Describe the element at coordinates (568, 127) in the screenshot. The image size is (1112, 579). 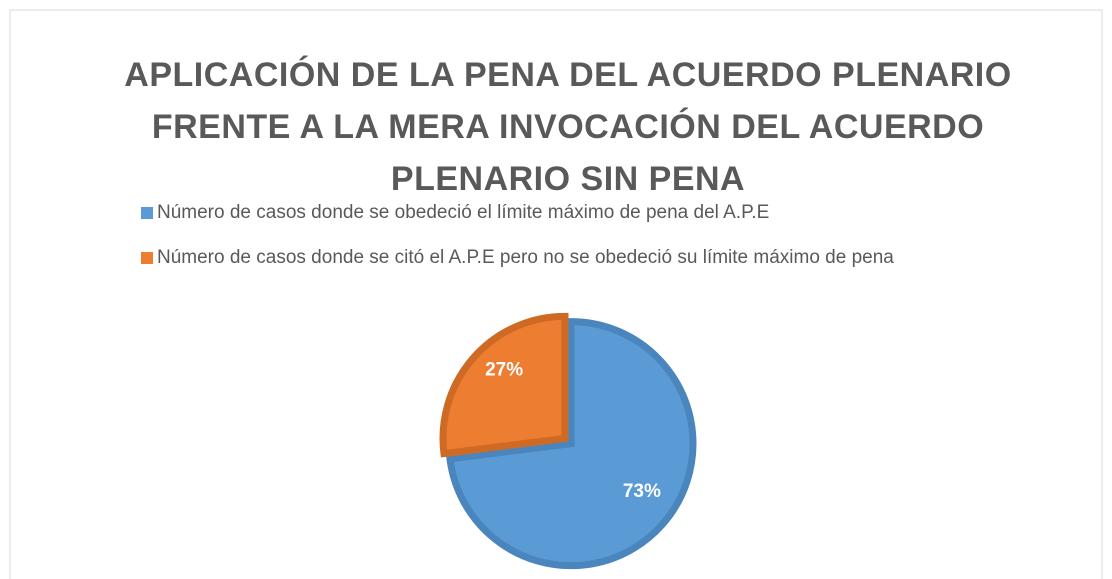
I see `chart-title: FRENTE A LA MERA INVOCACIÓN DEL ACUERDO` at that location.